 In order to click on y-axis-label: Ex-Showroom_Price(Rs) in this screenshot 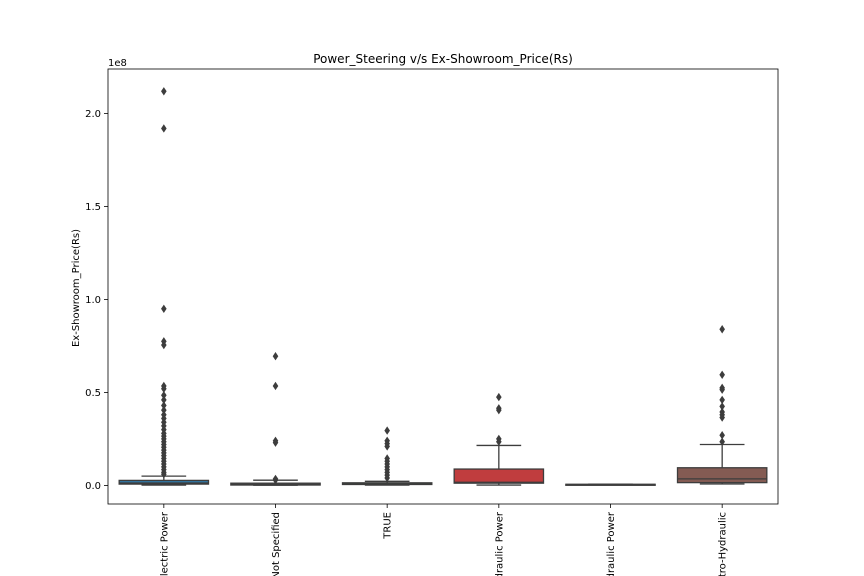, I will do `click(76, 288)`.